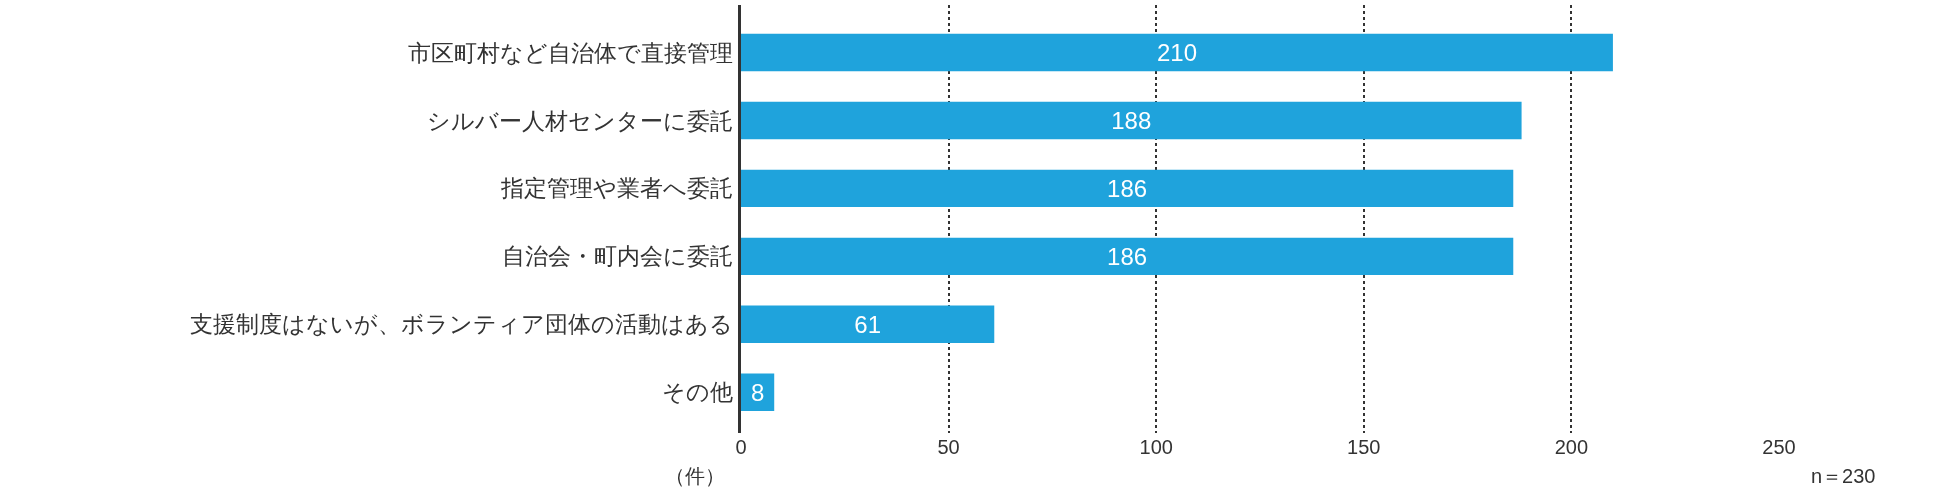 This screenshot has width=1937, height=488. I want to click on x-tick-label: 0, so click(741, 447).